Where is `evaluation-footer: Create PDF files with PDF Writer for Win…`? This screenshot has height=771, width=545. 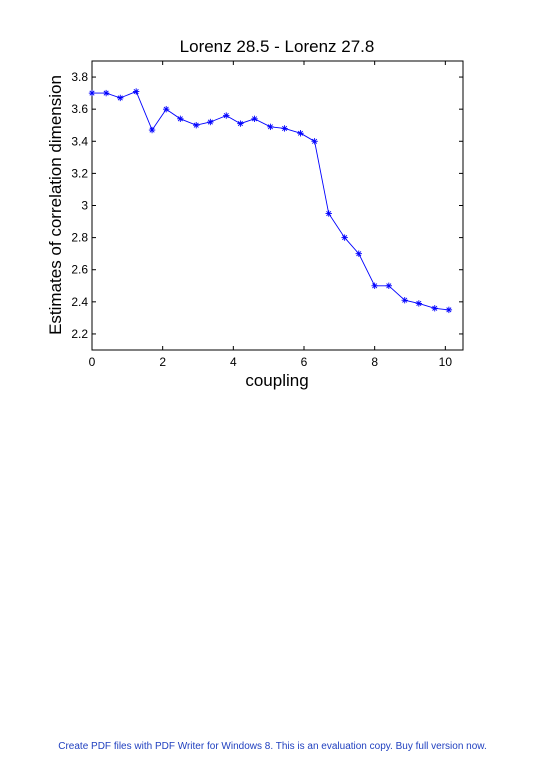
evaluation-footer: Create PDF files with PDF Writer for Win… is located at coordinates (272, 746).